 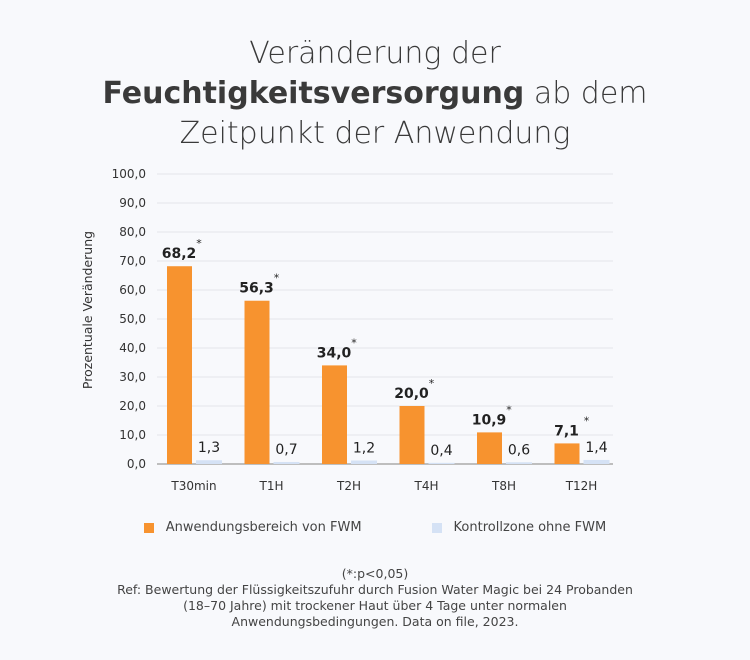 What do you see at coordinates (375, 133) in the screenshot?
I see `title-line-3: Zeitpunkt der Anwendung` at bounding box center [375, 133].